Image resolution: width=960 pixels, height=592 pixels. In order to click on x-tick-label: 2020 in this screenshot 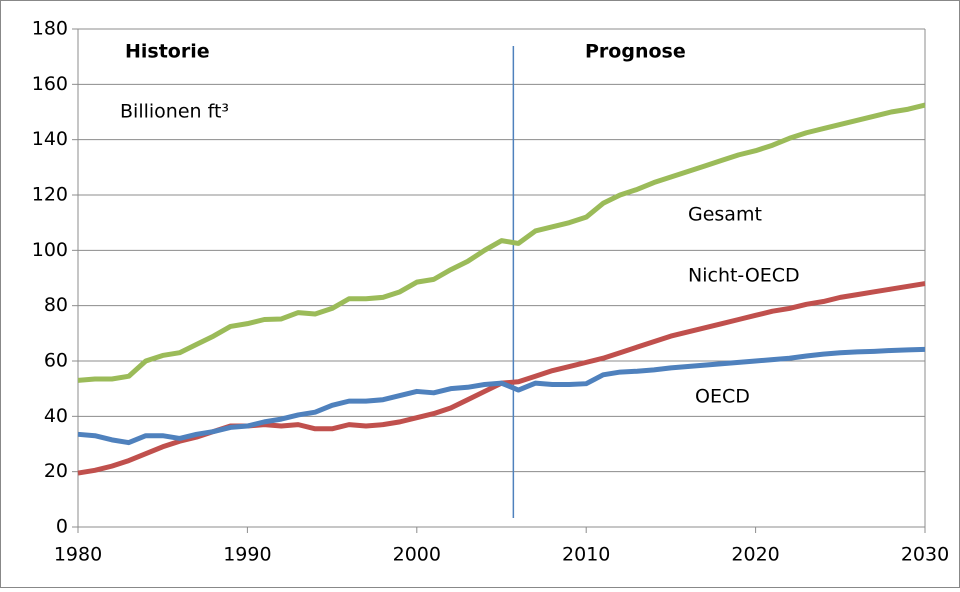, I will do `click(755, 555)`.